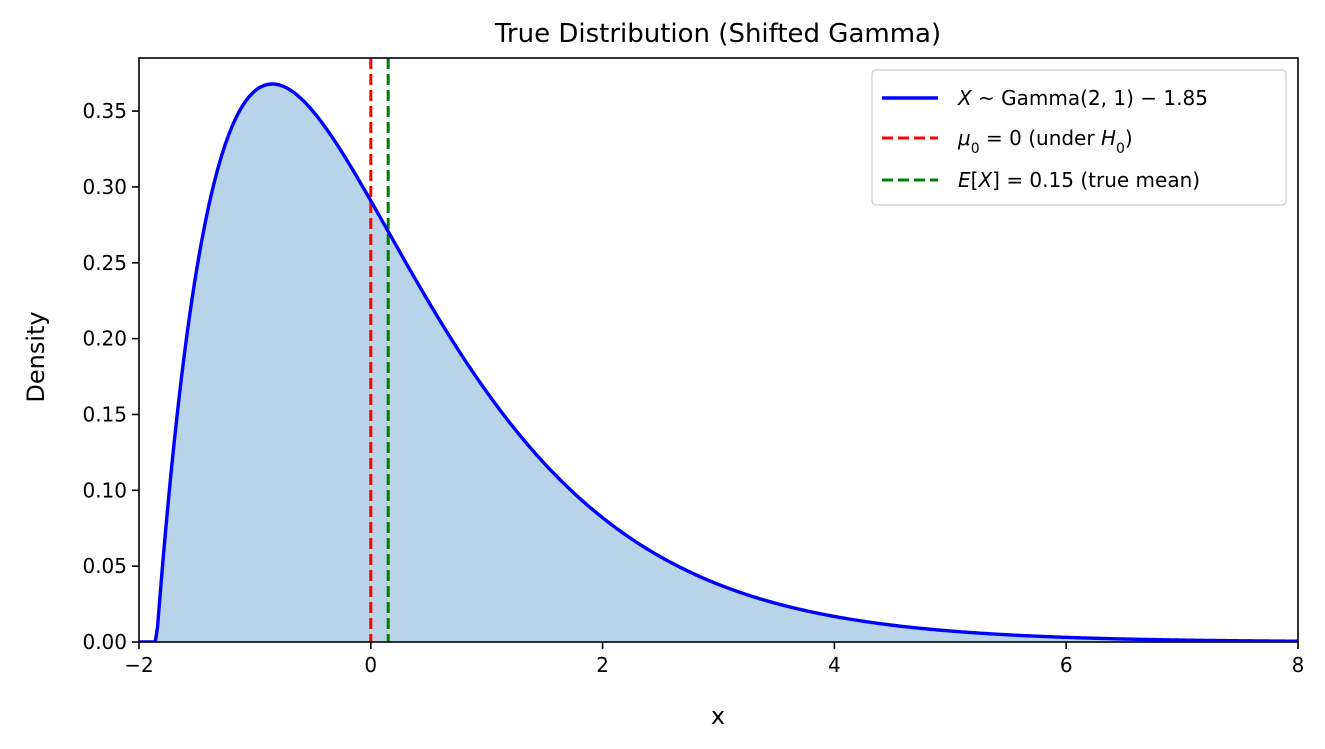 Image resolution: width=1325 pixels, height=749 pixels. Describe the element at coordinates (104, 111) in the screenshot. I see `y-tick-label: 0.35` at that location.